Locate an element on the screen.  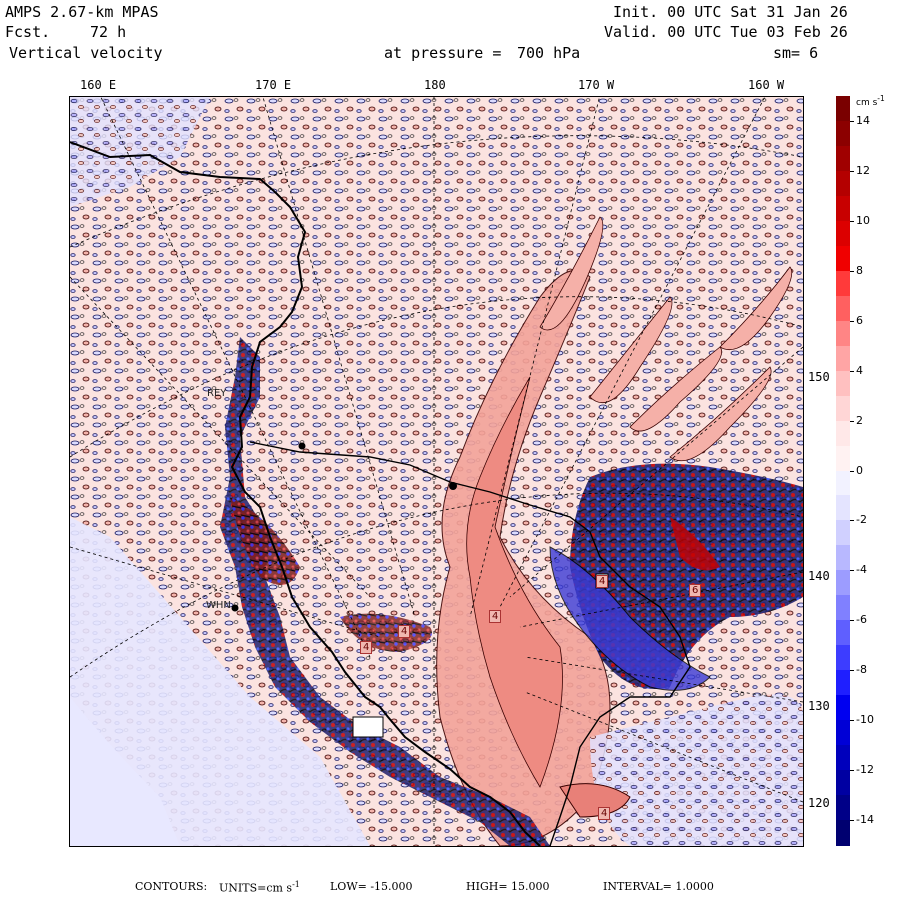
red-plume-core is located at coordinates (514, 582).